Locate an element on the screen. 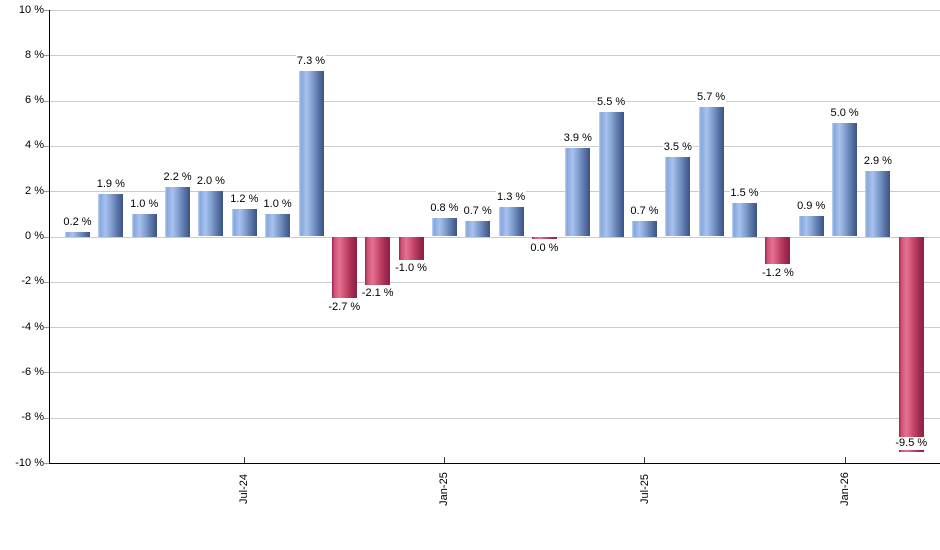  bar-value-label: 5.0 % is located at coordinates (844, 114).